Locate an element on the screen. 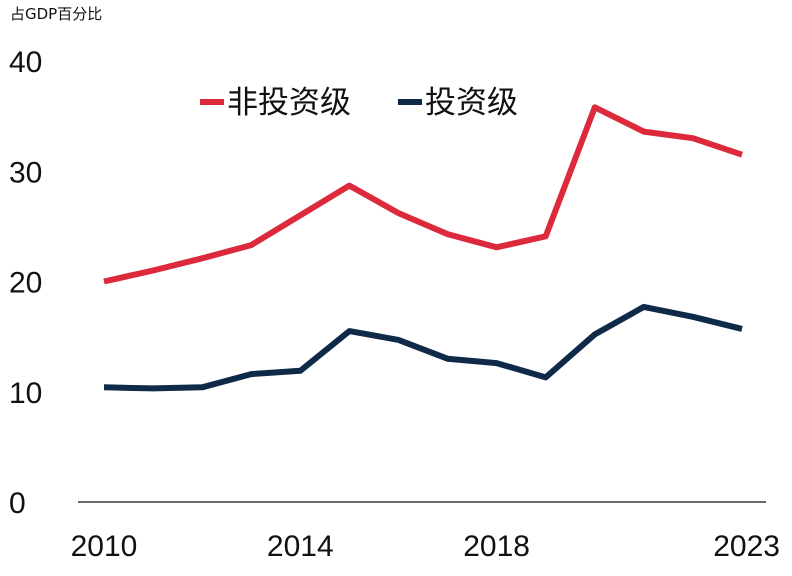 The height and width of the screenshot is (576, 792). unit-label: 占GDP百分比 is located at coordinates (56, 14).